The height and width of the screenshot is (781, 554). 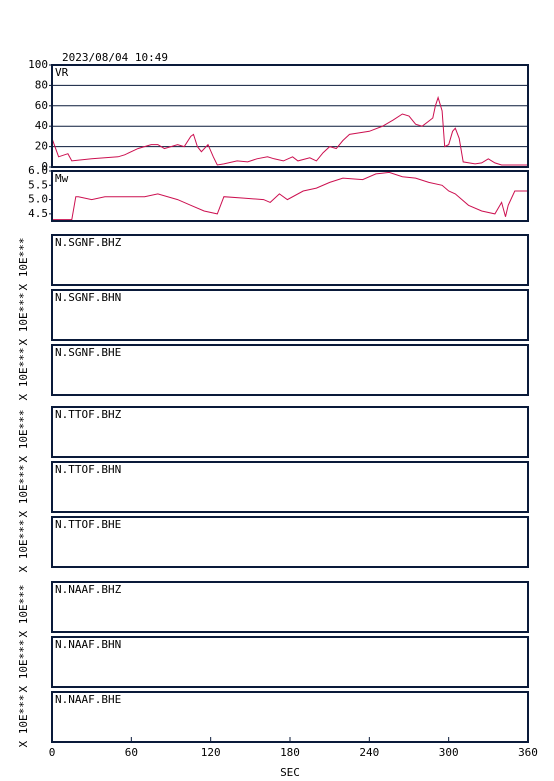 What do you see at coordinates (528, 752) in the screenshot?
I see `x-tick-label: 360` at bounding box center [528, 752].